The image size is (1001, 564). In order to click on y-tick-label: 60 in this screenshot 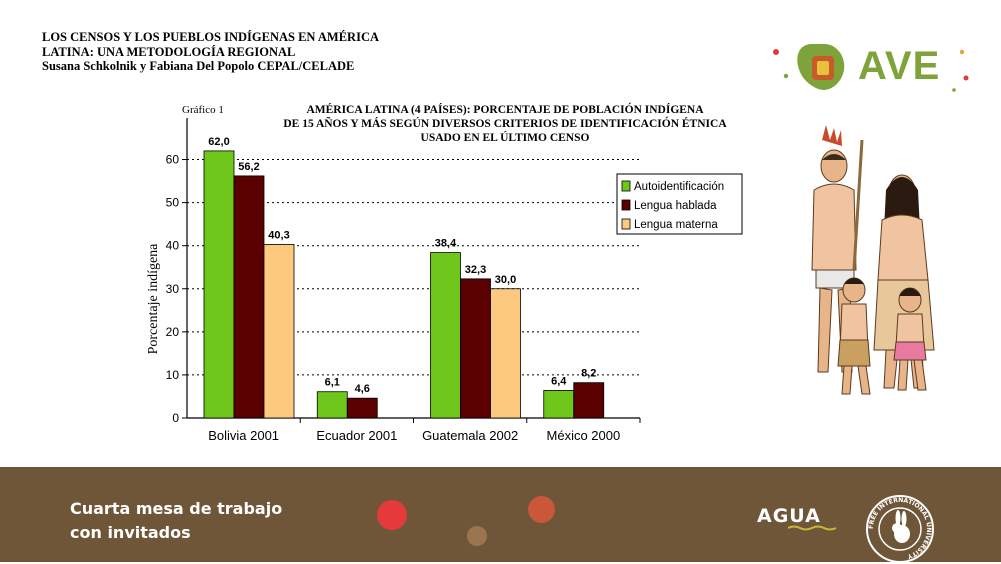, I will do `click(173, 160)`.